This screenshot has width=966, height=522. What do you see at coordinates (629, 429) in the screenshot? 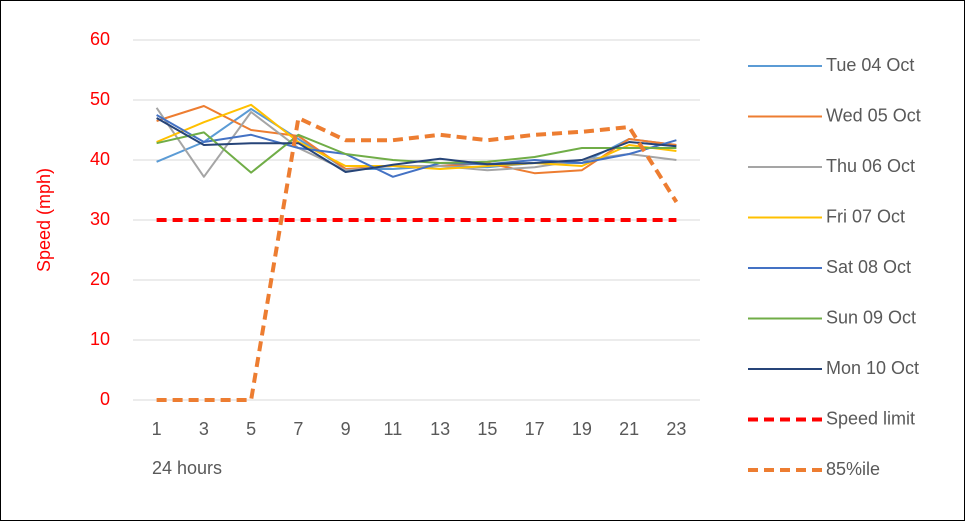
I see `x-tick-label: 21` at bounding box center [629, 429].